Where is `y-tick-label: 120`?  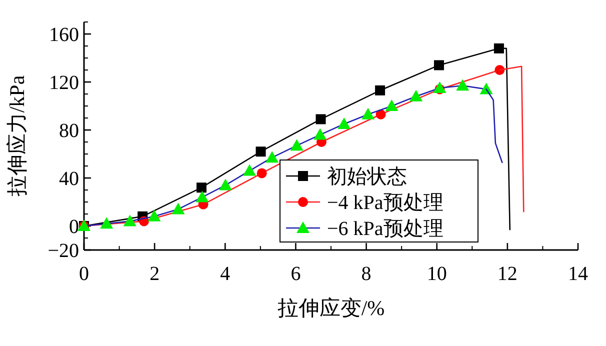
y-tick-label: 120 is located at coordinates (64, 83).